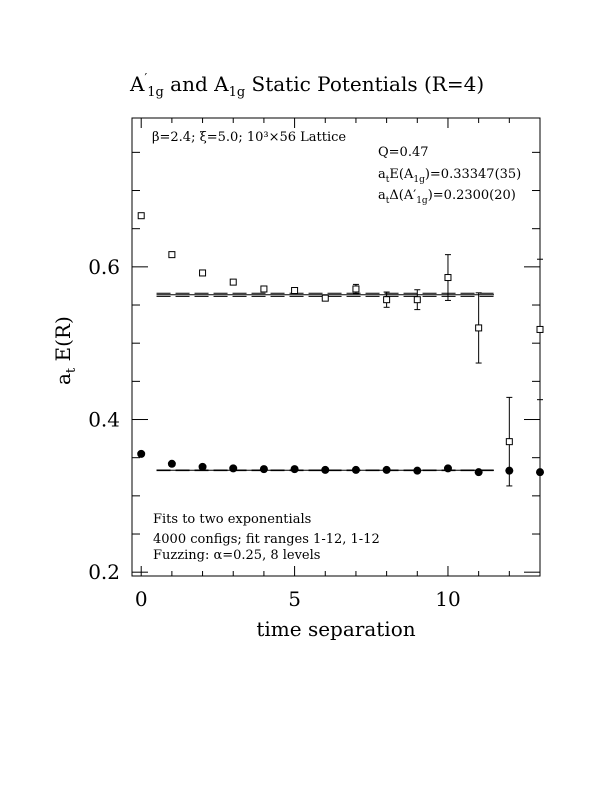 The width and height of the screenshot is (612, 792). What do you see at coordinates (306, 85) in the screenshot?
I see `chart-title: A′1g and A1g Static Potentials (R=4)` at bounding box center [306, 85].